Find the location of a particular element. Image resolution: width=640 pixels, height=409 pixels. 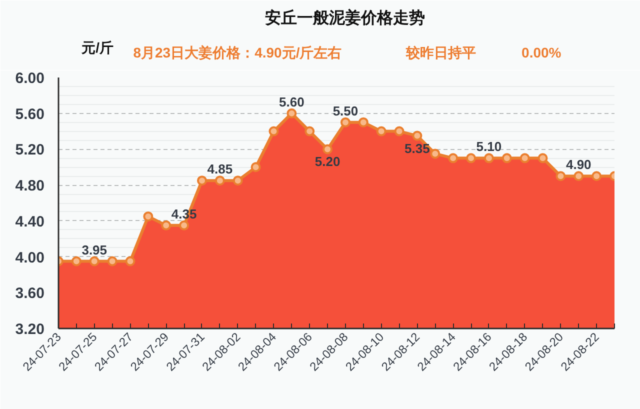

y-tick-label: 4.40 is located at coordinates (30, 221).